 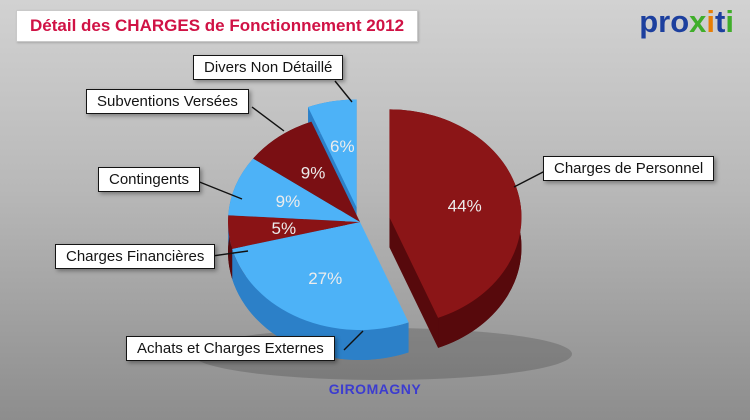 What do you see at coordinates (529, 179) in the screenshot?
I see `callout-line-personnel` at bounding box center [529, 179].